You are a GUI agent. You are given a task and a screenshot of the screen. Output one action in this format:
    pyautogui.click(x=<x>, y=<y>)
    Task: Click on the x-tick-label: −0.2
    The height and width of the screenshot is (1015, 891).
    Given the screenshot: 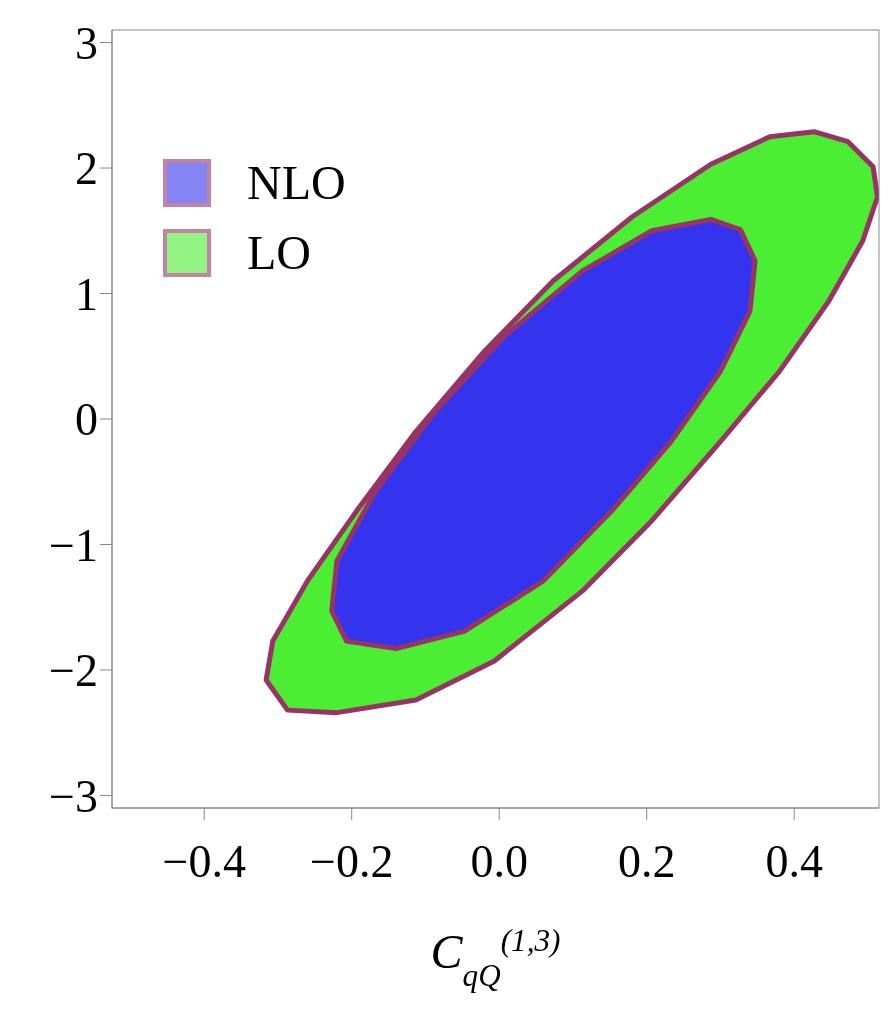 What is the action you would take?
    pyautogui.click(x=351, y=861)
    